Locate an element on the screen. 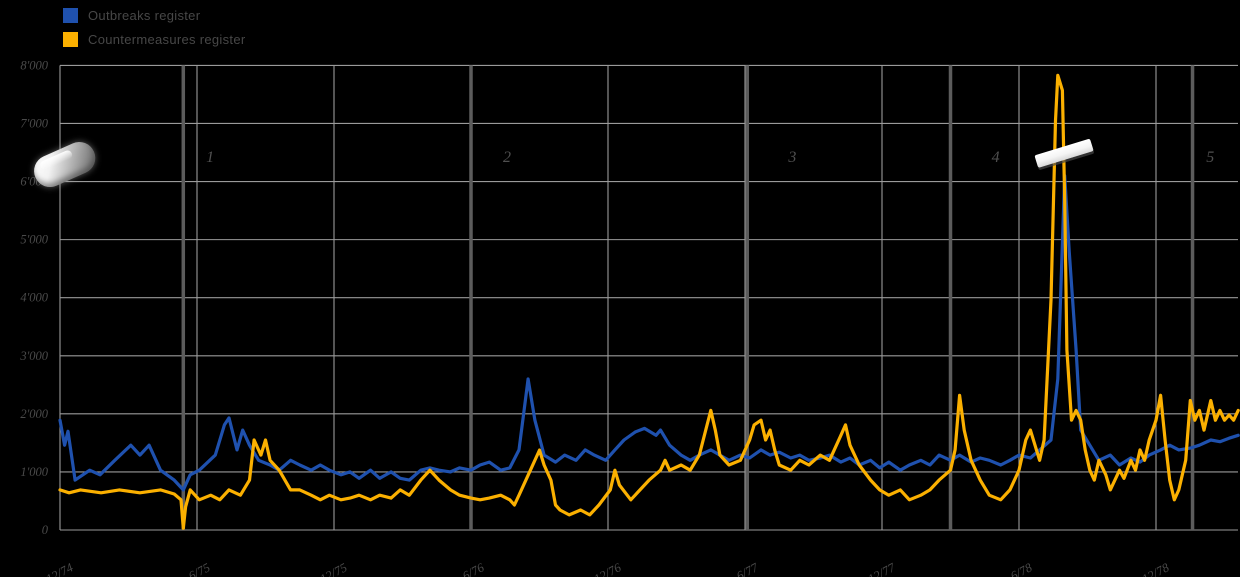  legend-label-outbreaks: Outbreaks register is located at coordinates (144, 15).